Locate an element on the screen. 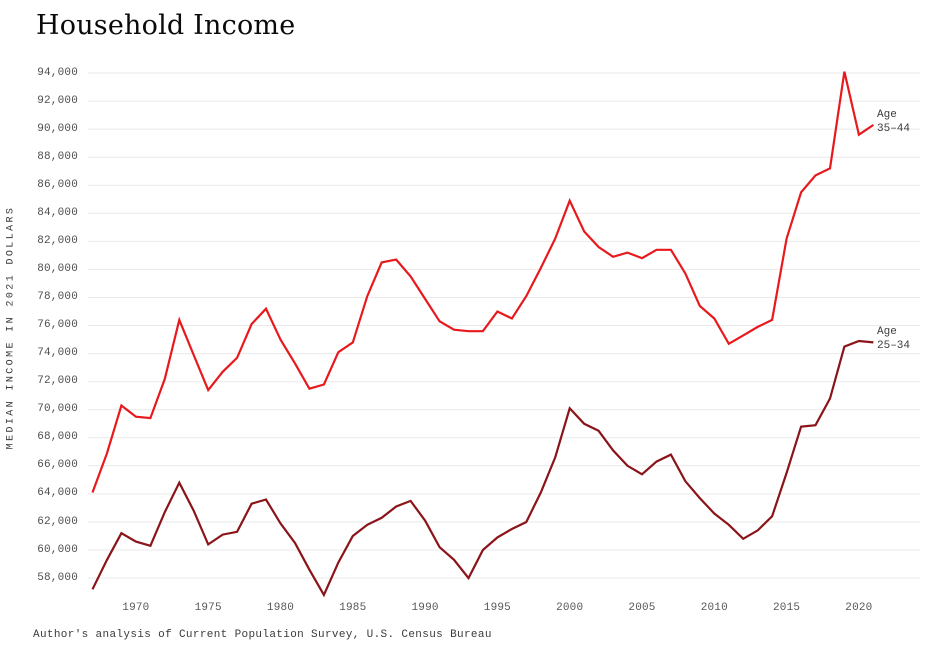  y-tick-label: 84,000 is located at coordinates (57, 212).